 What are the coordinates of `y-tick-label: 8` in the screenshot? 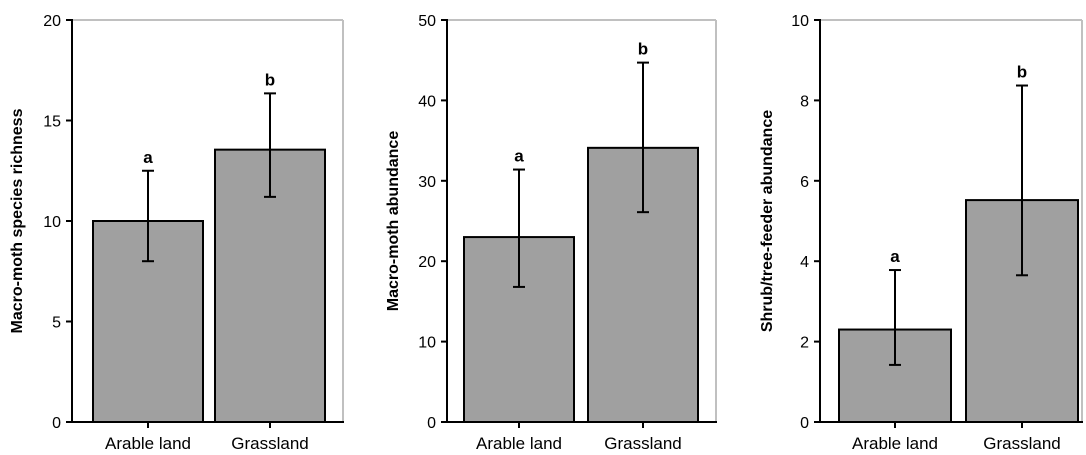 It's located at (804, 101).